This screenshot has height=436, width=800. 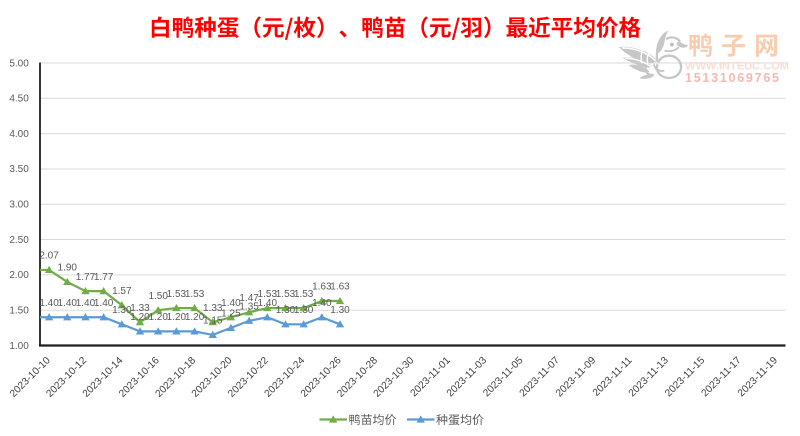 I want to click on svg-text: 2.07, so click(x=49, y=256).